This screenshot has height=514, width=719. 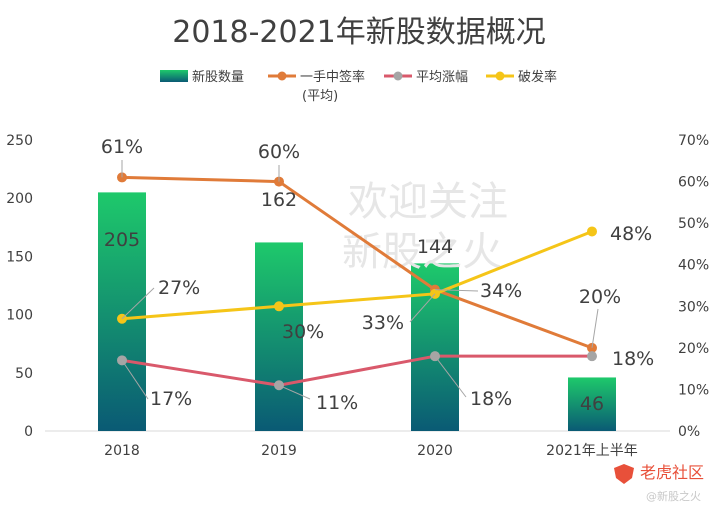 What do you see at coordinates (383, 323) in the screenshot?
I see `break-rate-label-2: 33%` at bounding box center [383, 323].